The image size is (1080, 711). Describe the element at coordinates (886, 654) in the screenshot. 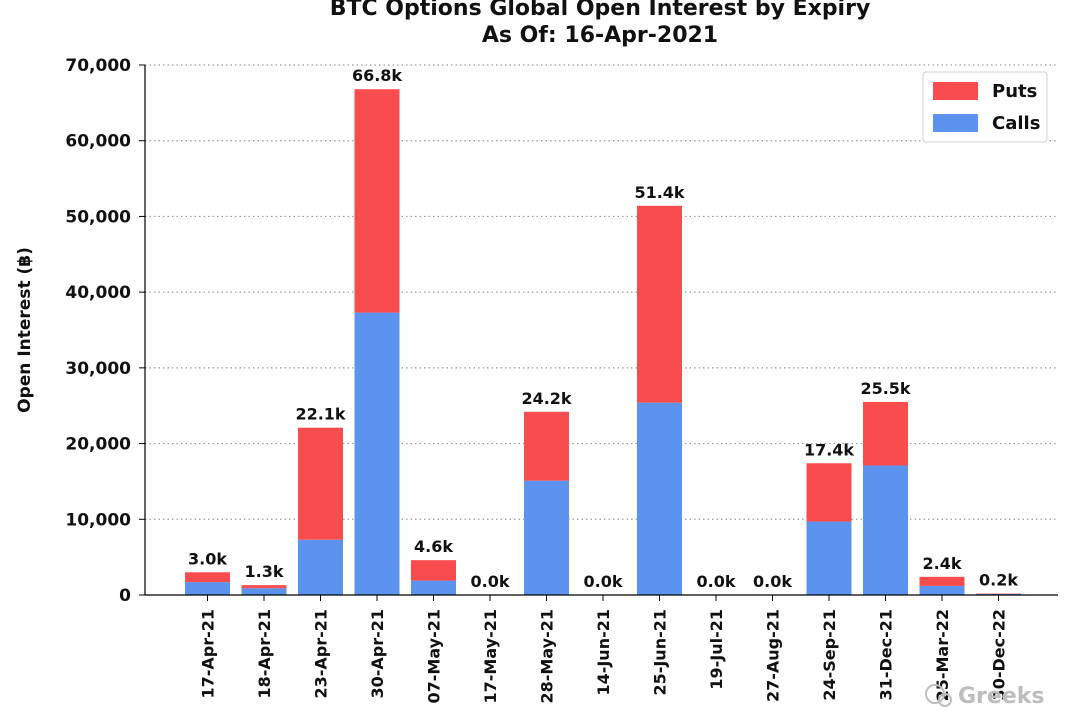

I see `x-tick-label: 31-Dec-21` at that location.